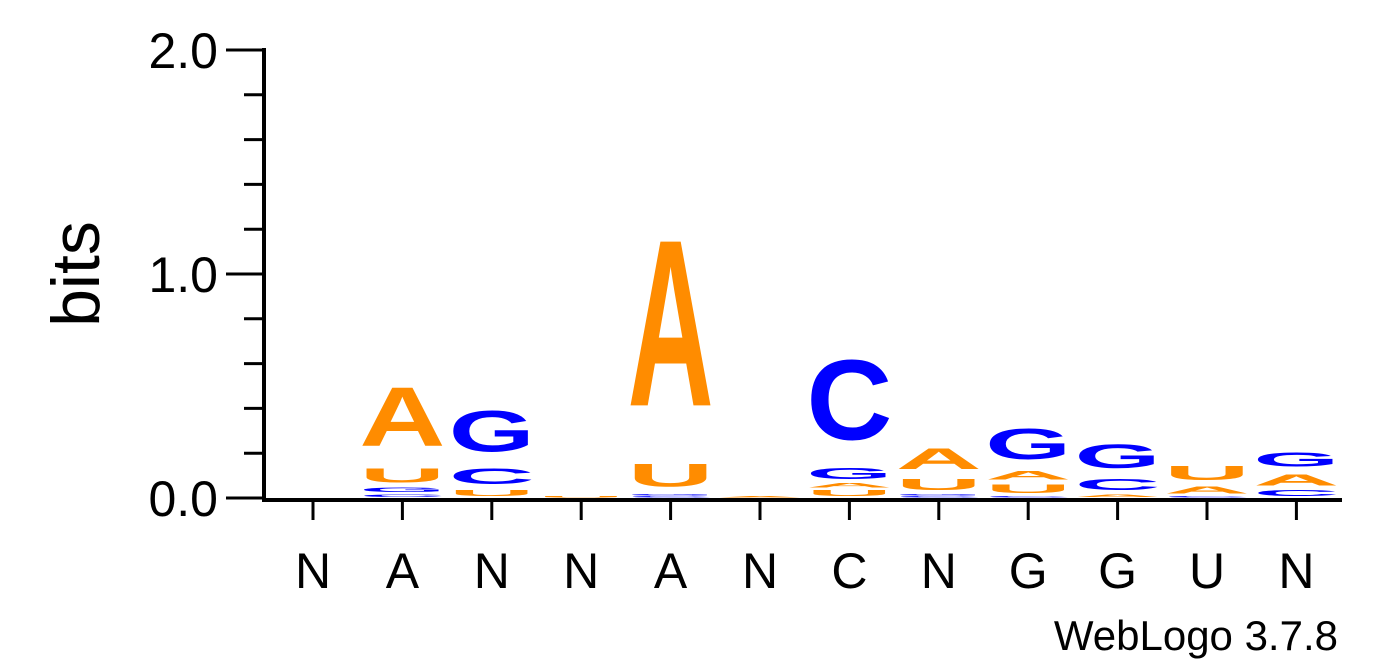 This screenshot has height=667, width=1392. I want to click on y-axis-title: bits, so click(76, 274).